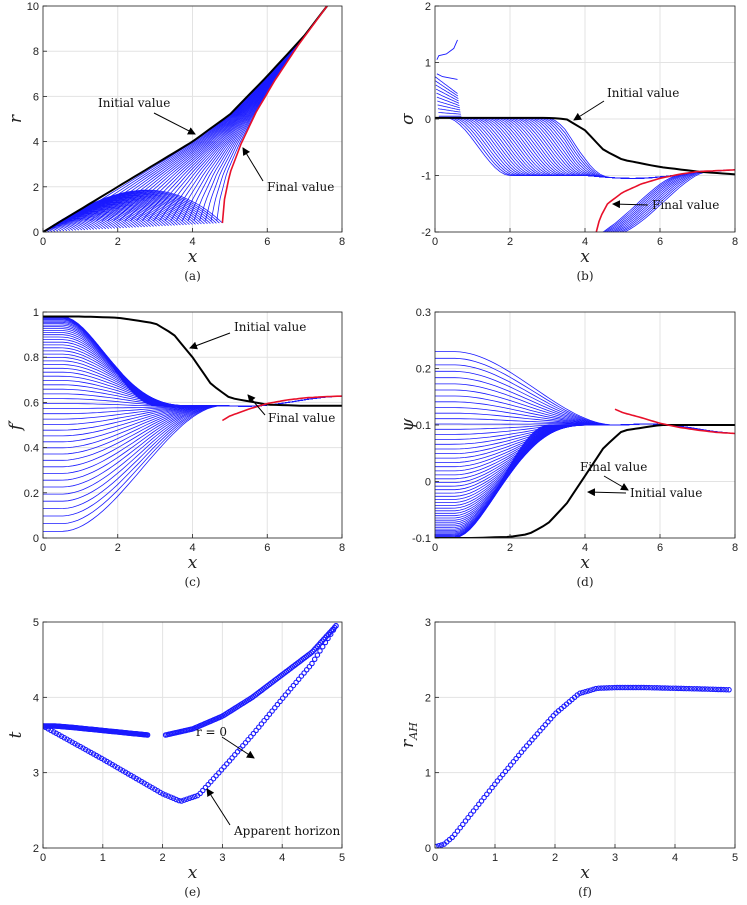 Image resolution: width=747 pixels, height=905 pixels. Describe the element at coordinates (211, 732) in the screenshot. I see `annotation-label: r = 0` at that location.